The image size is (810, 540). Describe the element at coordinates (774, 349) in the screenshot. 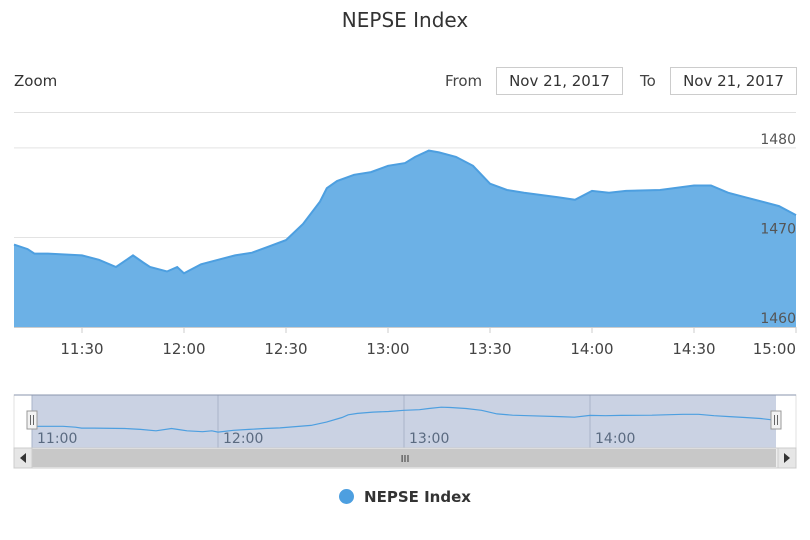

I see `x-tick-label: 15:00` at that location.